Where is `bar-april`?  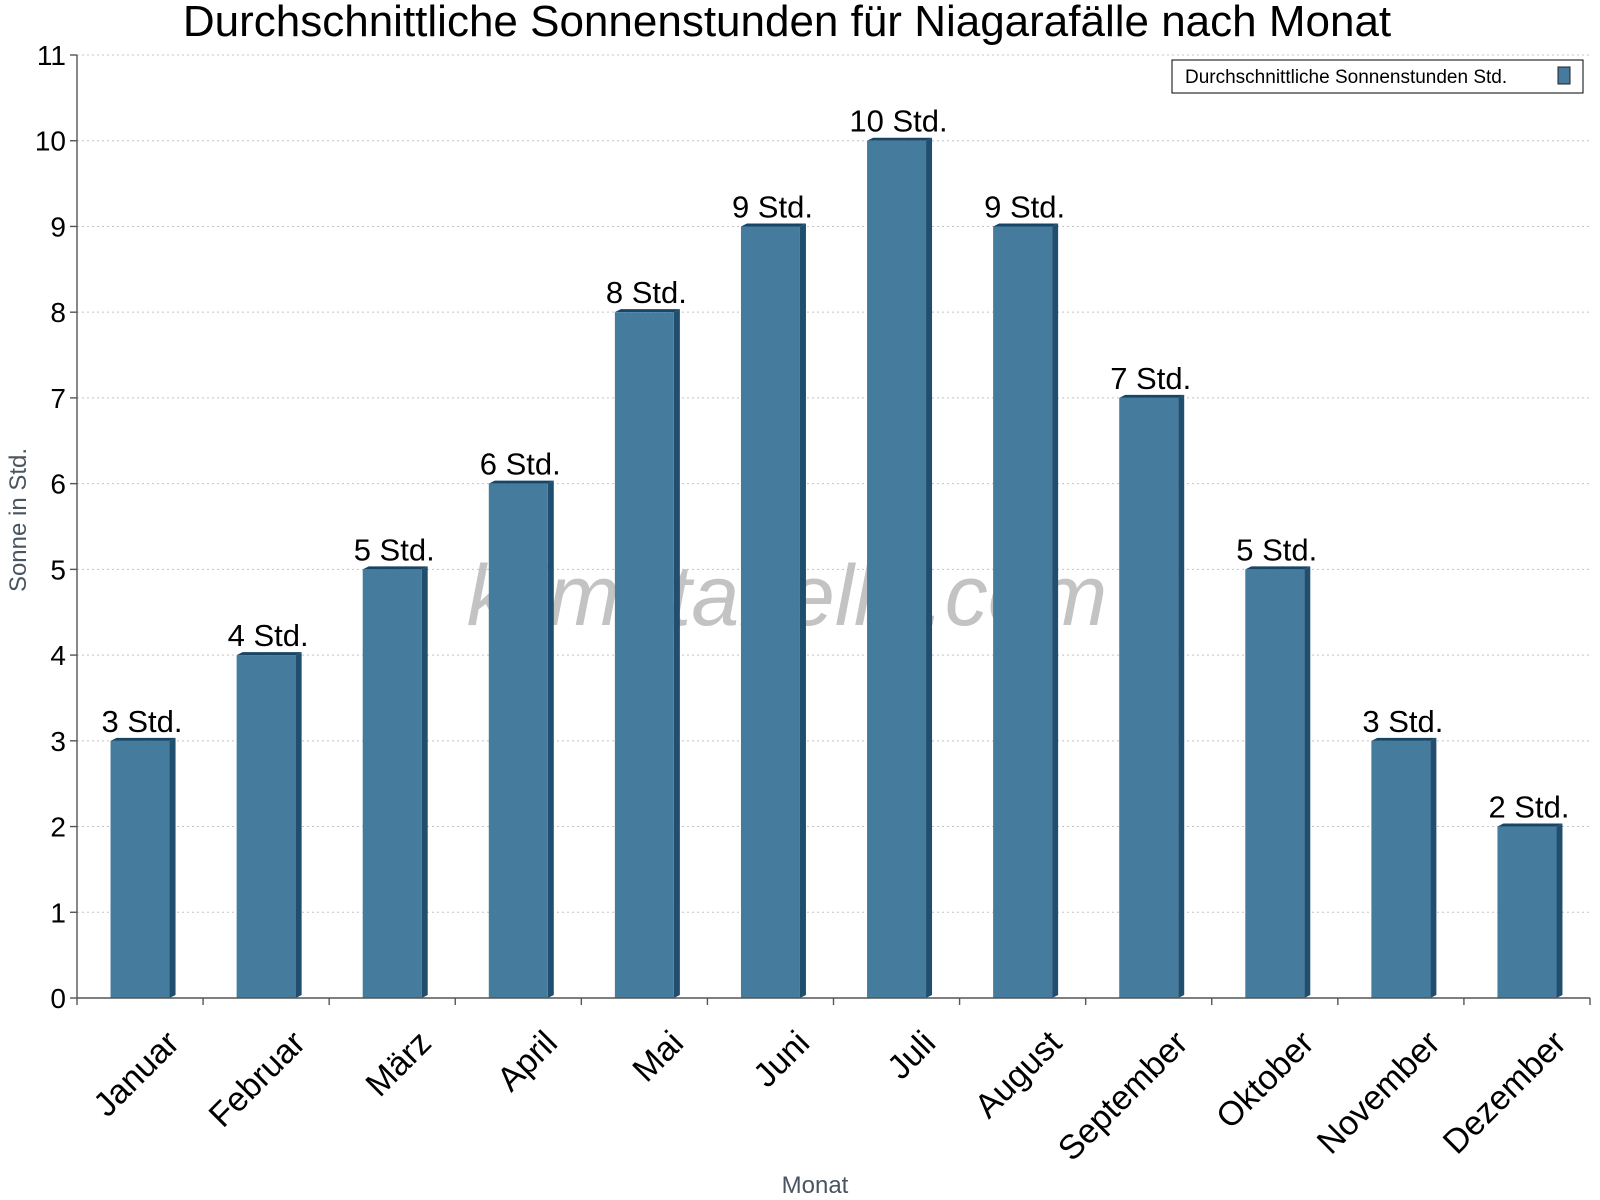 bar-april is located at coordinates (521, 739).